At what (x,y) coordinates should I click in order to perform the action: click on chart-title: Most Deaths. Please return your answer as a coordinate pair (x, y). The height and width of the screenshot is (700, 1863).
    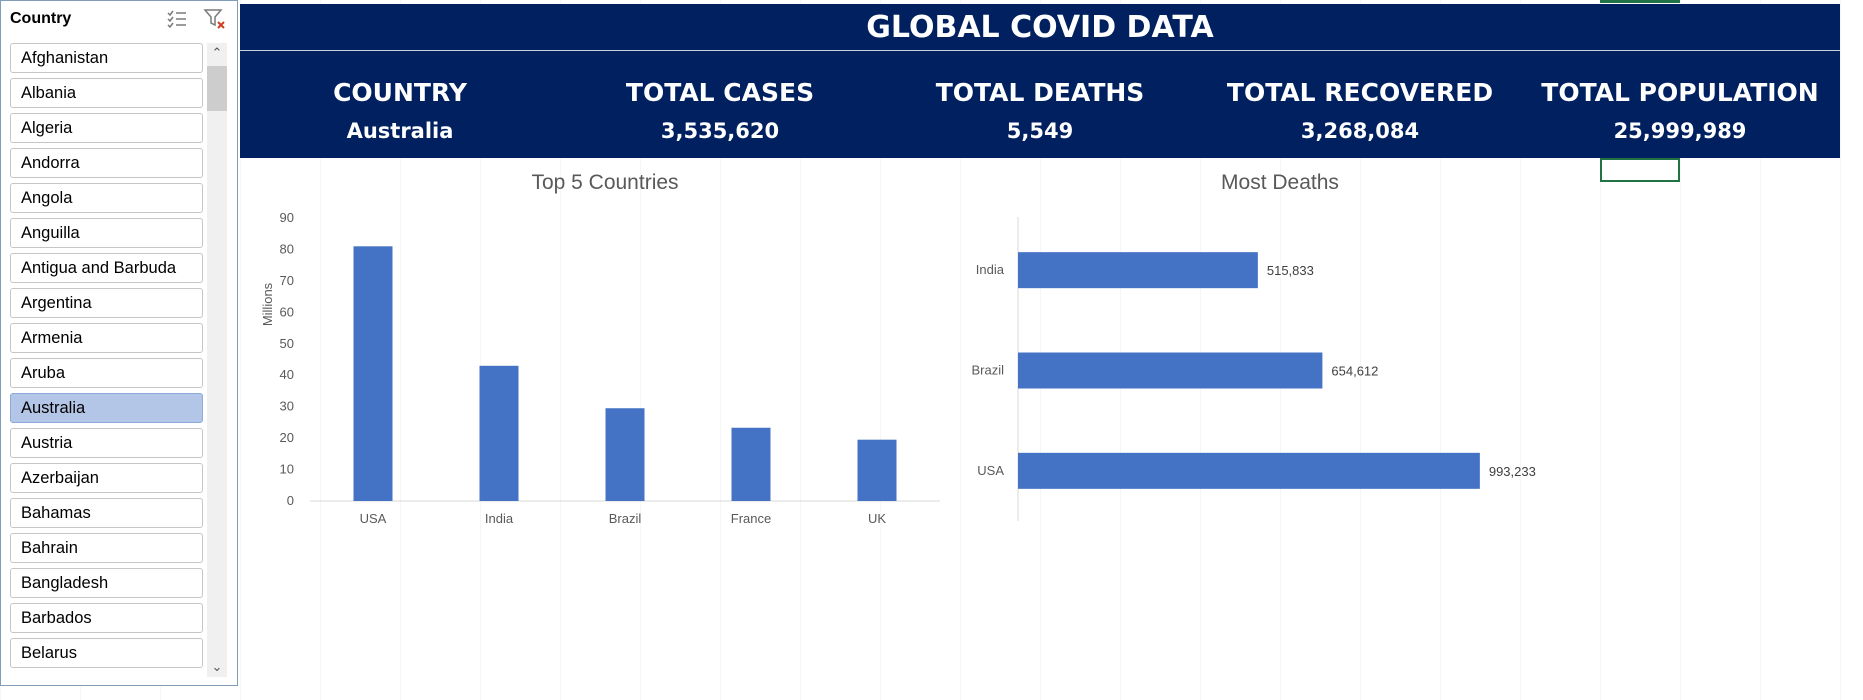
    Looking at the image, I should click on (1280, 182).